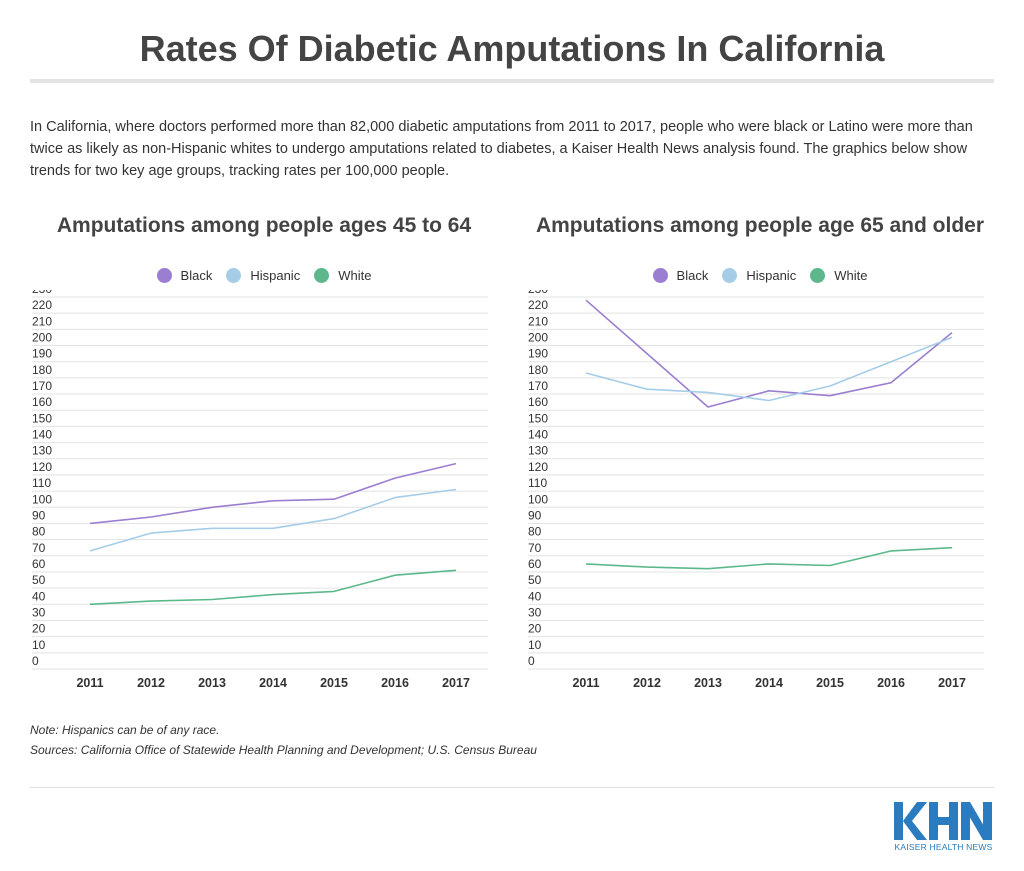 The height and width of the screenshot is (871, 1024). Describe the element at coordinates (334, 683) in the screenshot. I see `x-tick-label: 2015` at that location.